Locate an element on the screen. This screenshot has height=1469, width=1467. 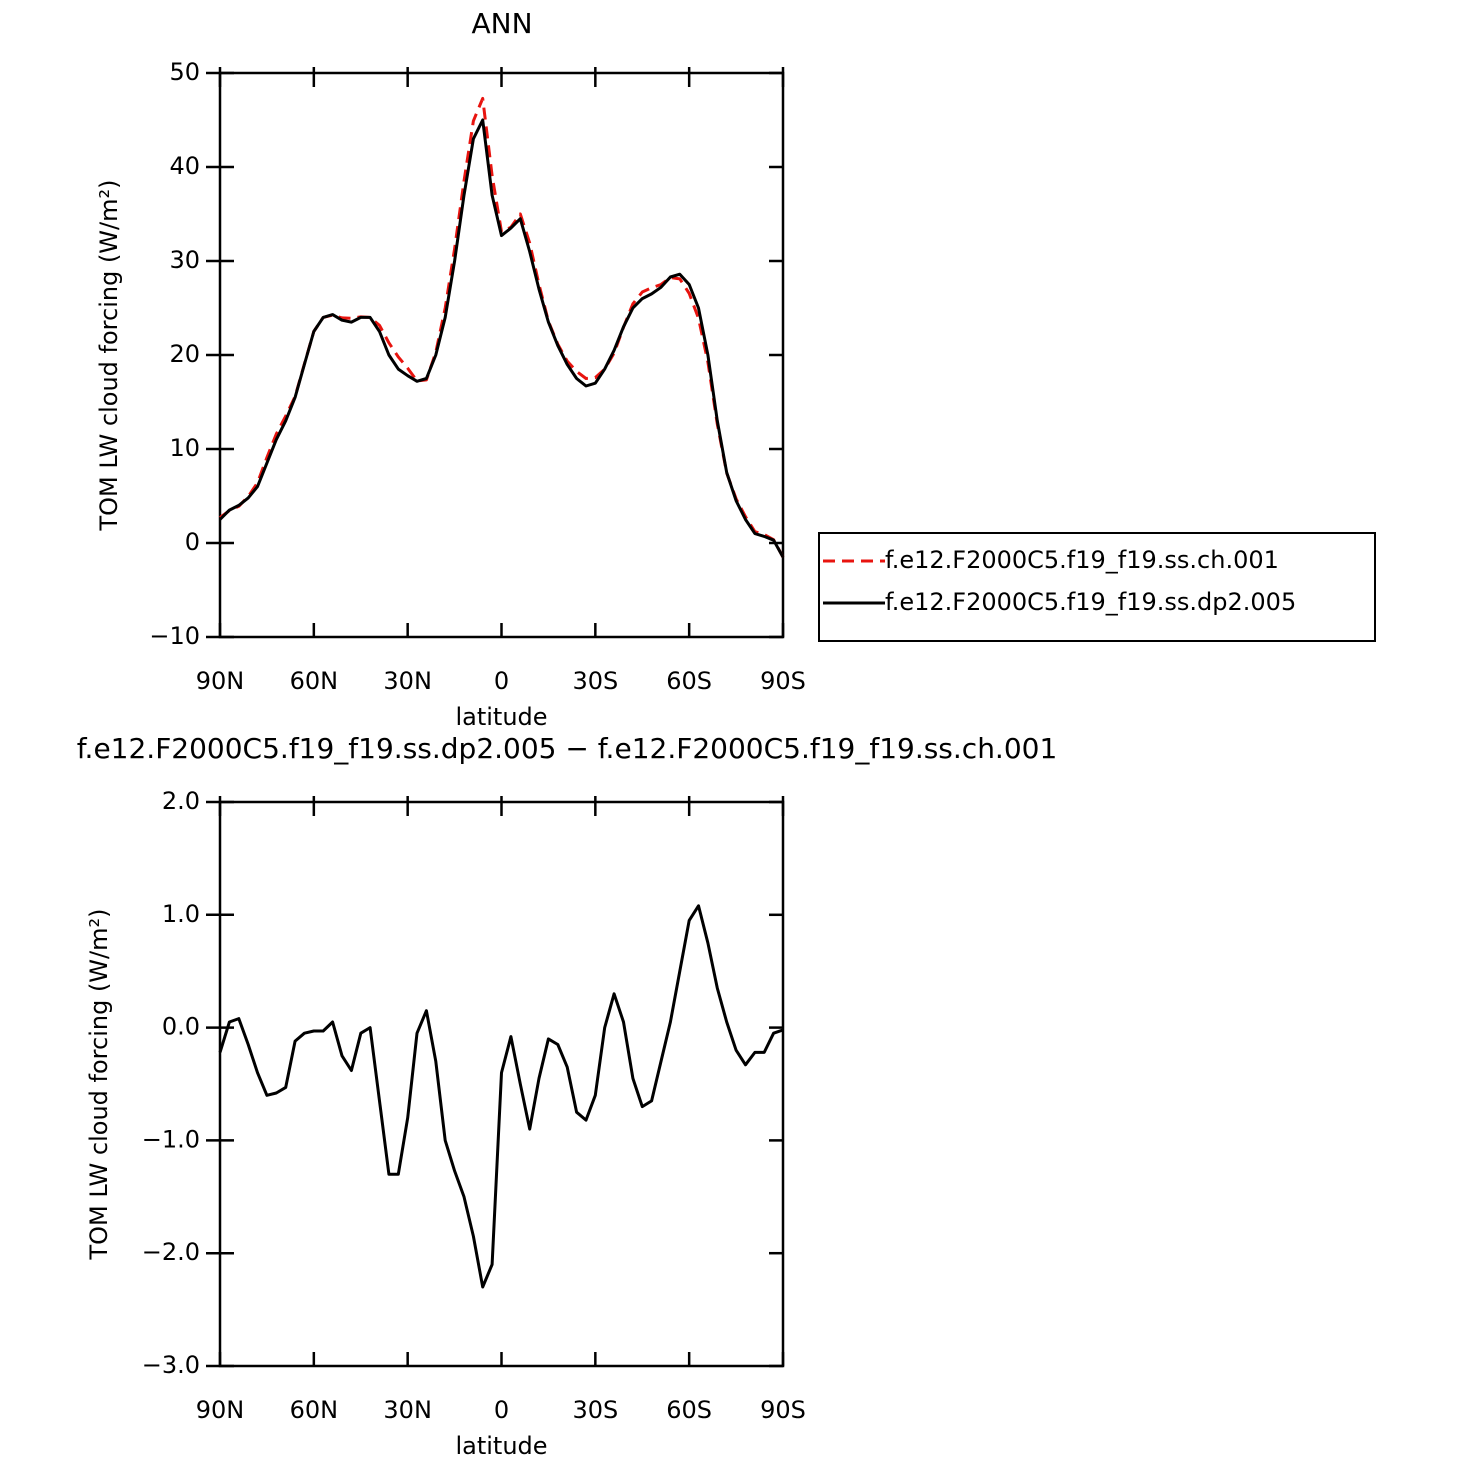
y-tick-label: −1.0 is located at coordinates (171, 1139).